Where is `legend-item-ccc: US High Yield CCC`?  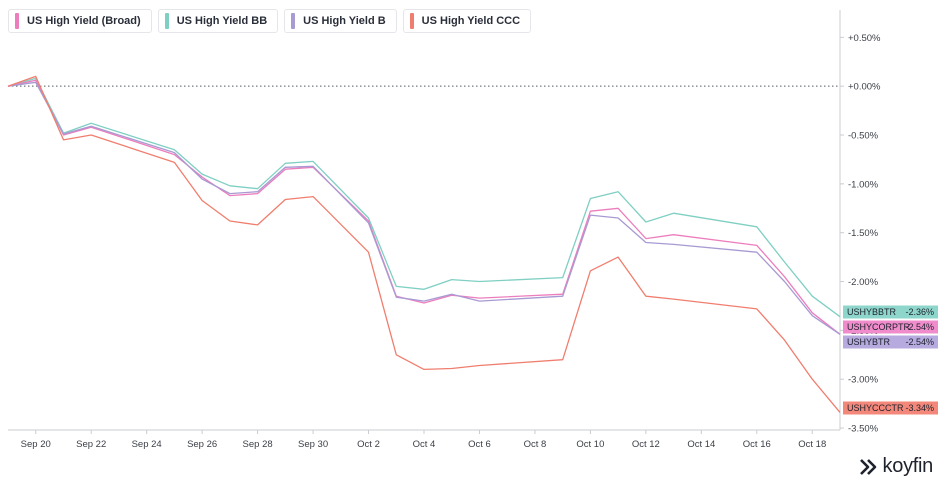 legend-item-ccc: US High Yield CCC is located at coordinates (467, 21).